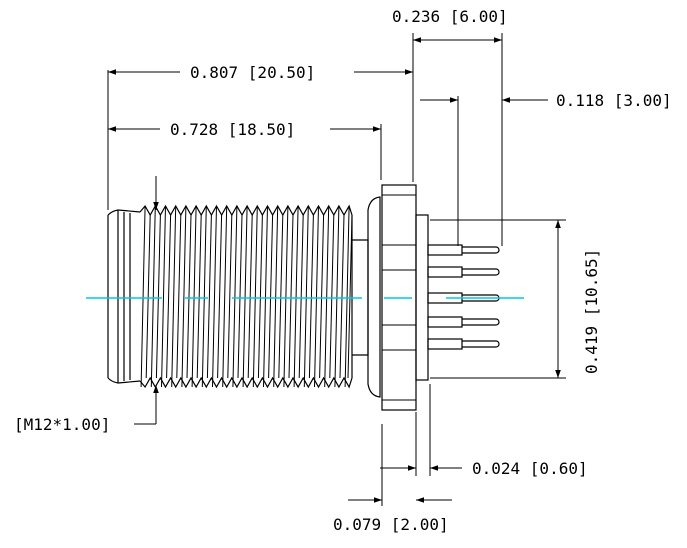  What do you see at coordinates (546, 168) in the screenshot?
I see `dim-pin-spacing: 0.118 [3.00]` at bounding box center [546, 168].